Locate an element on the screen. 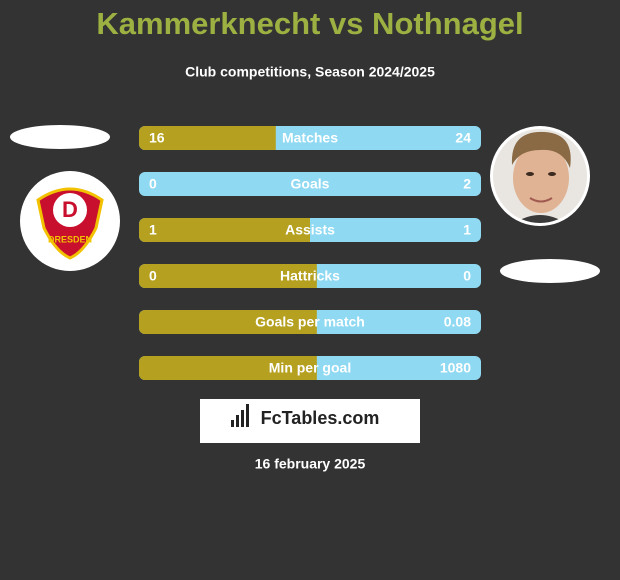  bar-right is located at coordinates (310, 184).